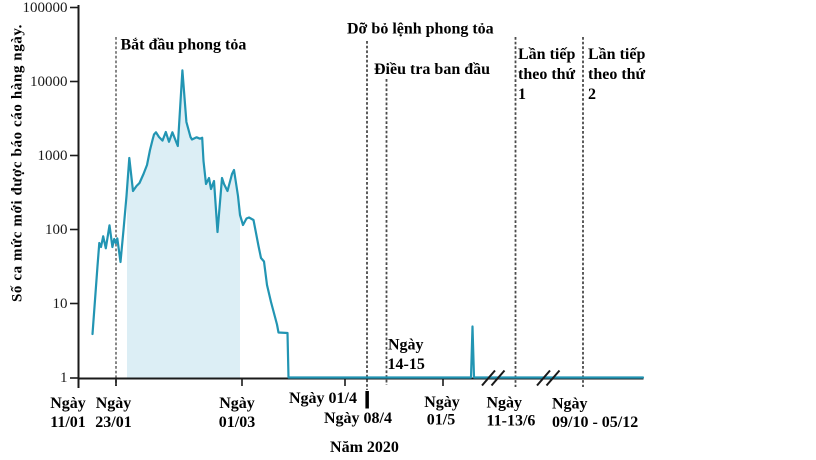 This screenshot has height=460, width=816. I want to click on svg-text: 01/5, so click(441, 420).